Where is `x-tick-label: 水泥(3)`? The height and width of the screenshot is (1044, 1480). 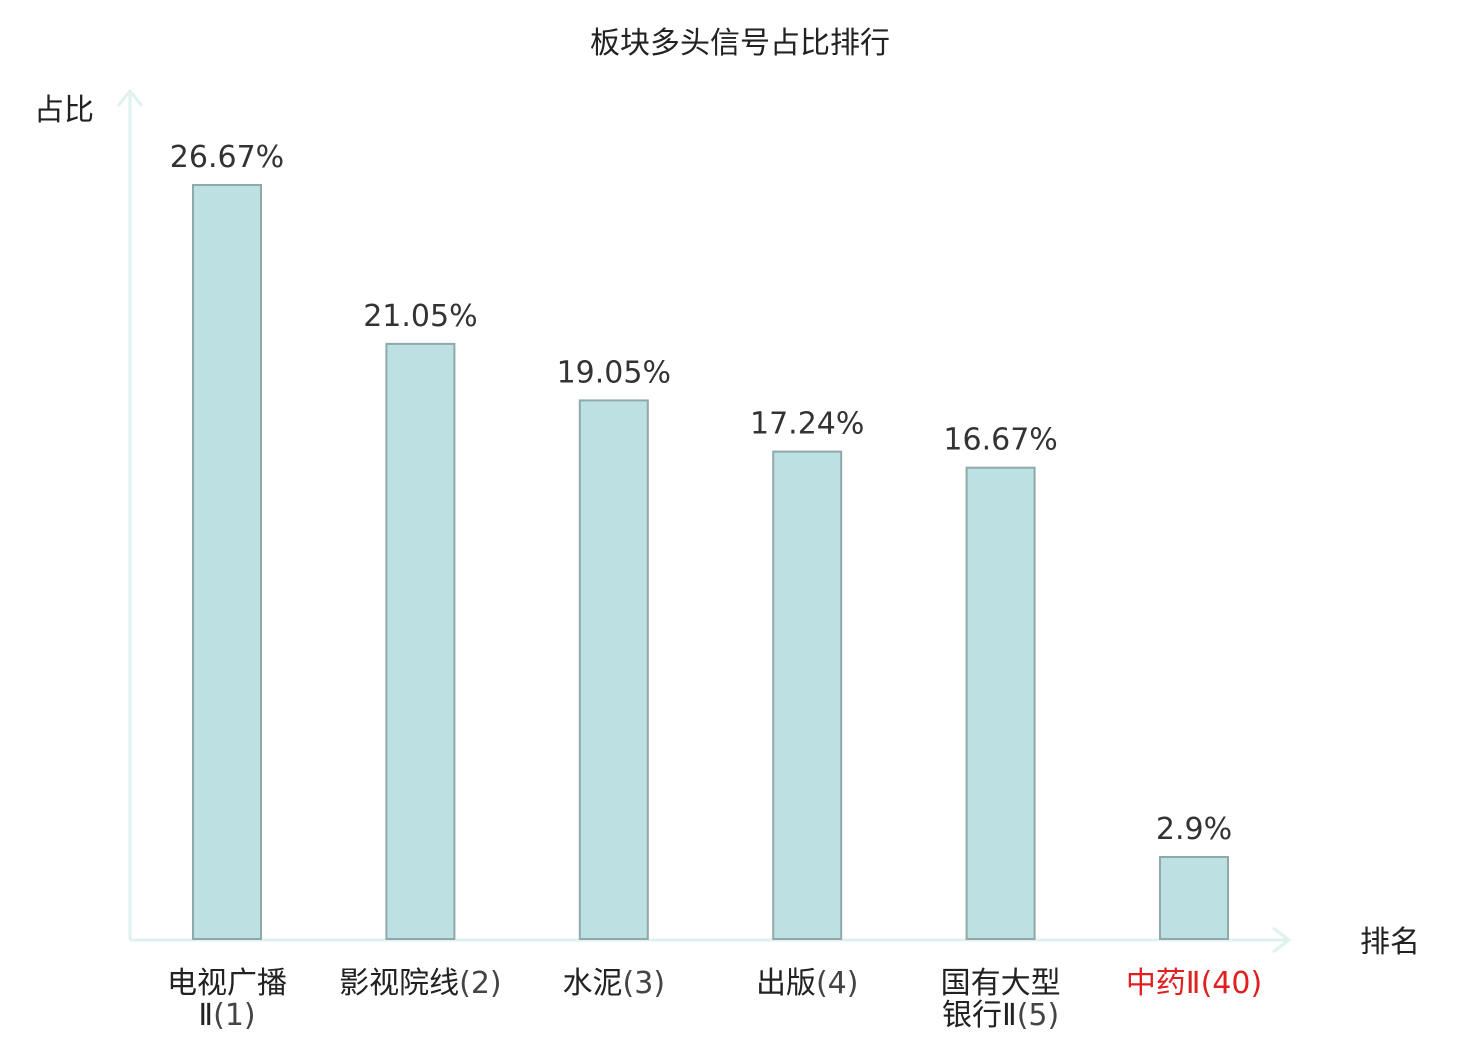
x-tick-label: 水泥(3) is located at coordinates (614, 983).